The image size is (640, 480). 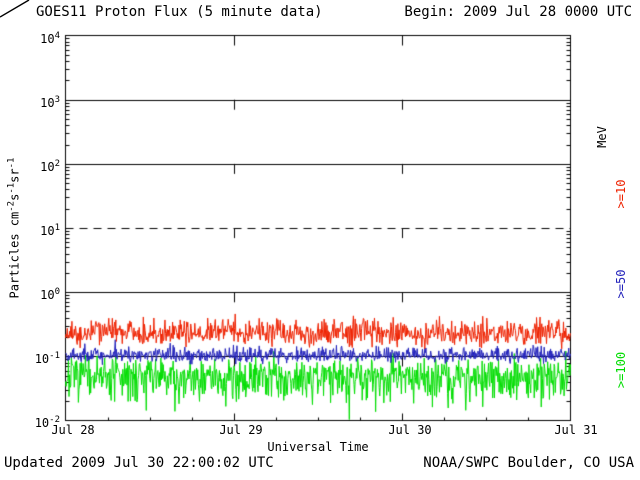 What do you see at coordinates (621, 194) in the screenshot?
I see `right-label-ge10: >=10` at bounding box center [621, 194].